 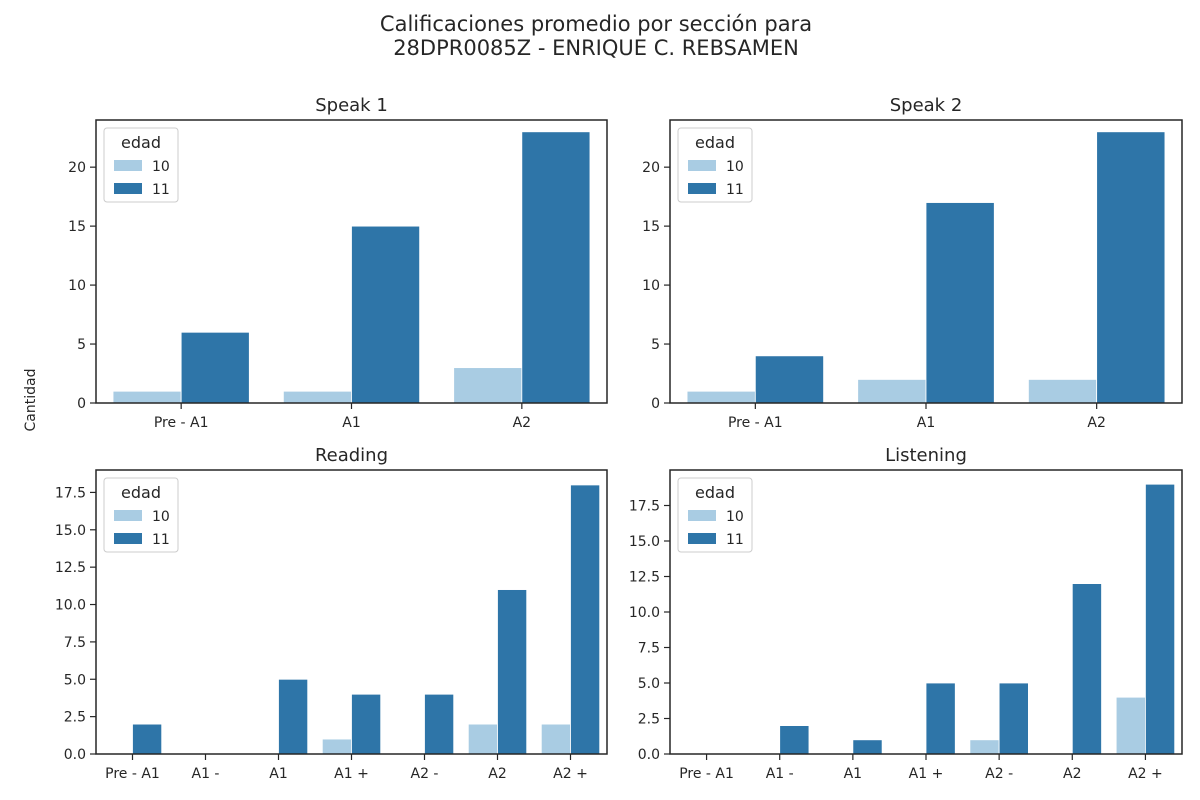 What do you see at coordinates (366, 724) in the screenshot?
I see `bar-A1+-age-11` at bounding box center [366, 724].